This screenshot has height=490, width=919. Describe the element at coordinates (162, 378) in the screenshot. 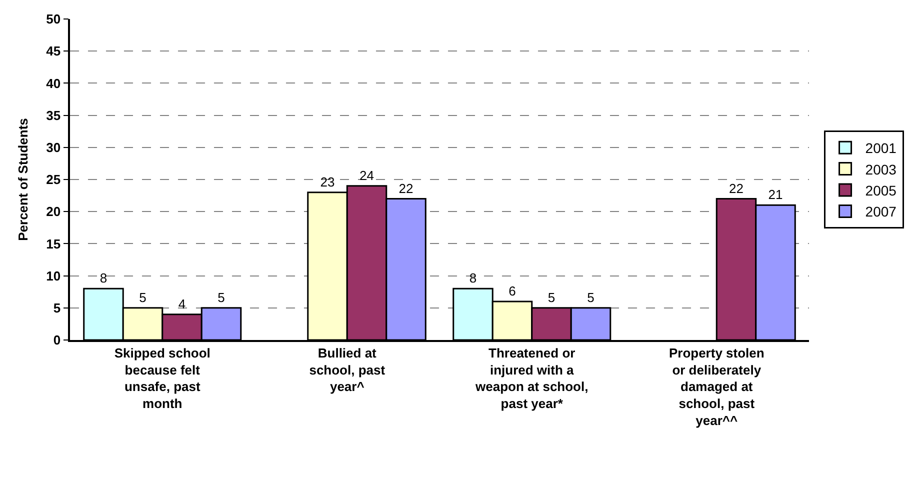

I see `x-tick-label: Skipped school because felt unsafe, past month` at that location.